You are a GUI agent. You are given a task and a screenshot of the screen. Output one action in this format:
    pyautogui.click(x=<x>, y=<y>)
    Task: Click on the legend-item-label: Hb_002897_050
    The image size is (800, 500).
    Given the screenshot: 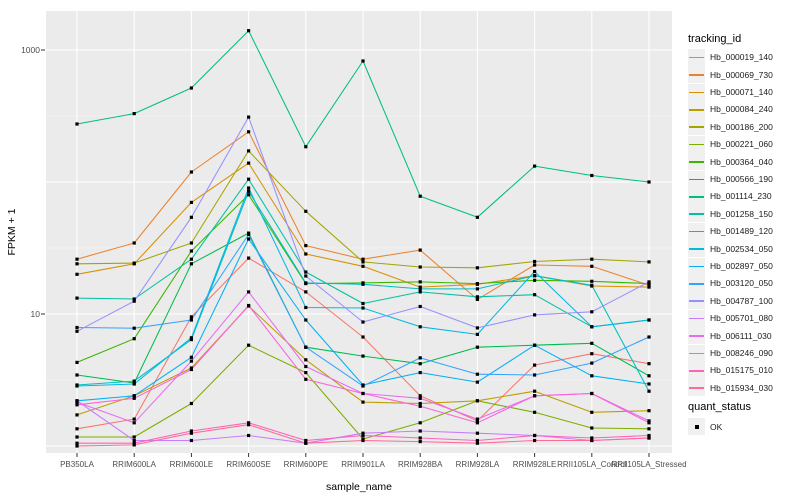 What is the action you would take?
    pyautogui.click(x=741, y=266)
    